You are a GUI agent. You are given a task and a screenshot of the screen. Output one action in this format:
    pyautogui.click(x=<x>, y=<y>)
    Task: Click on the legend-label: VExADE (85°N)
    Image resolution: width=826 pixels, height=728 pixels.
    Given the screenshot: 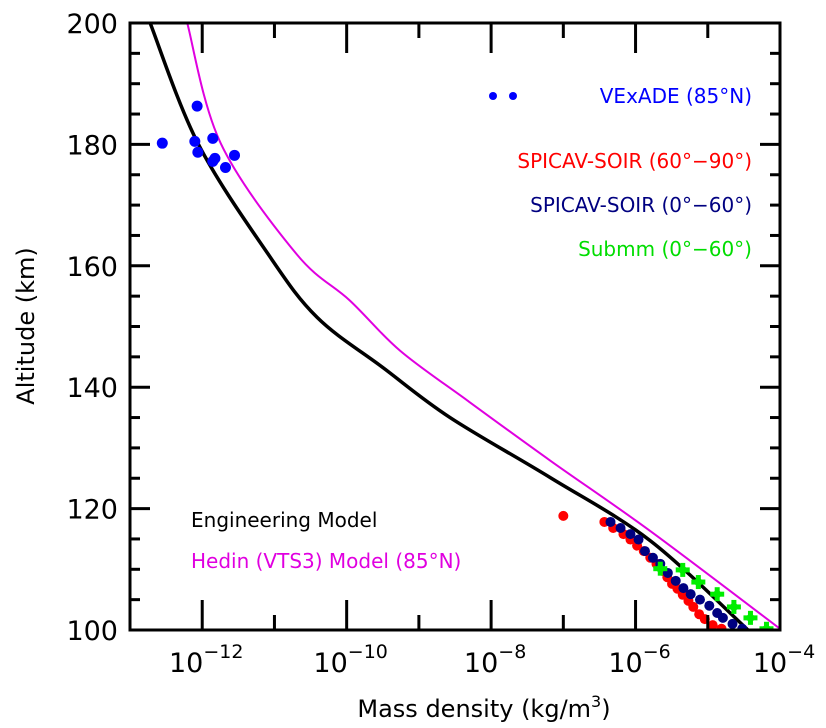 What is the action you would take?
    pyautogui.click(x=676, y=96)
    